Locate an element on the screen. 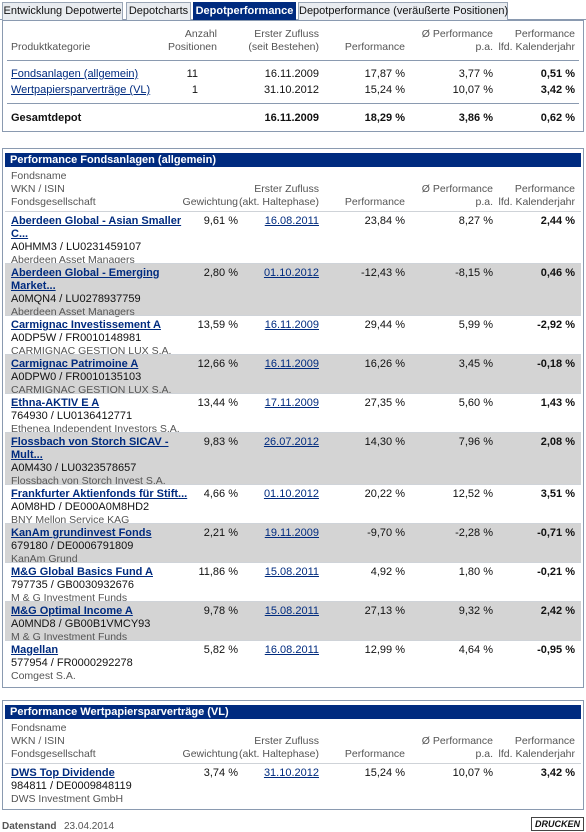  fund-ids: A0DP5W / FR0010148981 is located at coordinates (76, 338).